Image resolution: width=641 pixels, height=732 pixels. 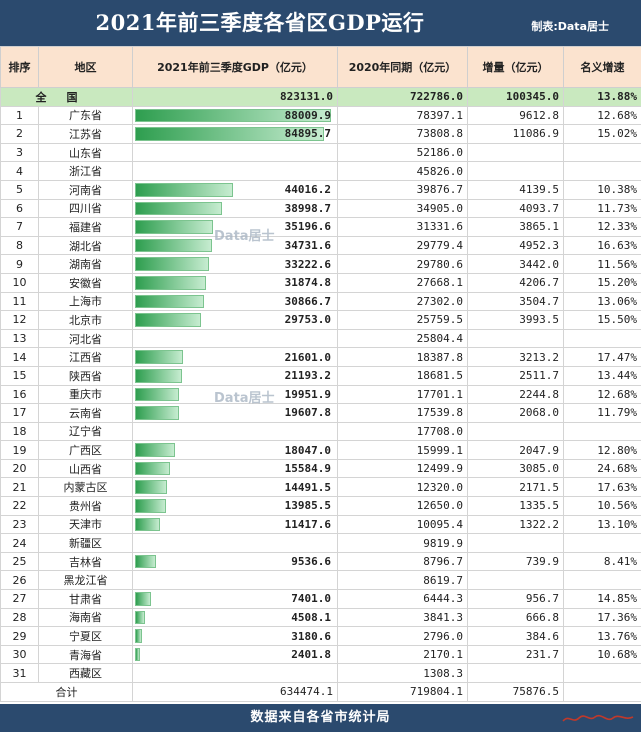 What do you see at coordinates (402, 67) in the screenshot?
I see `col-header-gdp-2020: 2020年同期（亿元）` at bounding box center [402, 67].